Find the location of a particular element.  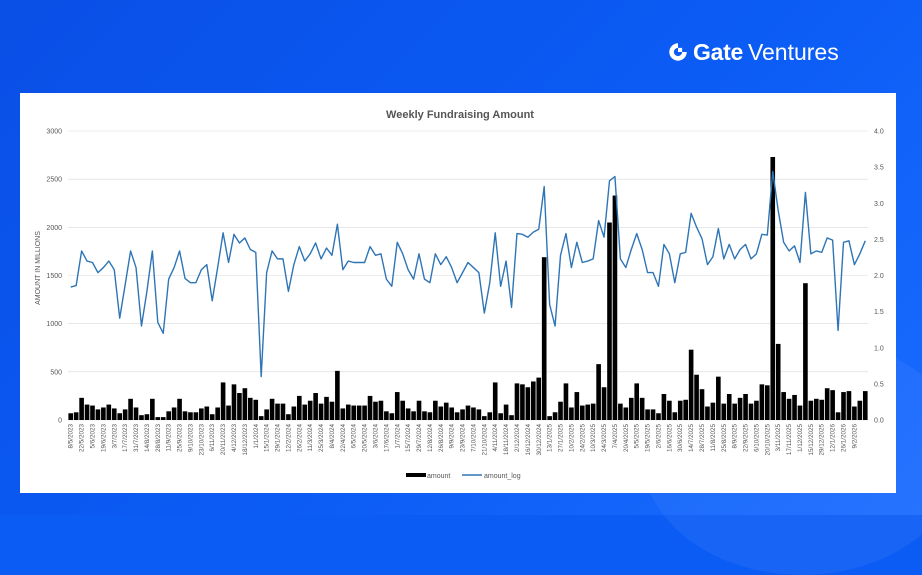

x-tick-label: 25/3/2024 is located at coordinates (321, 438).